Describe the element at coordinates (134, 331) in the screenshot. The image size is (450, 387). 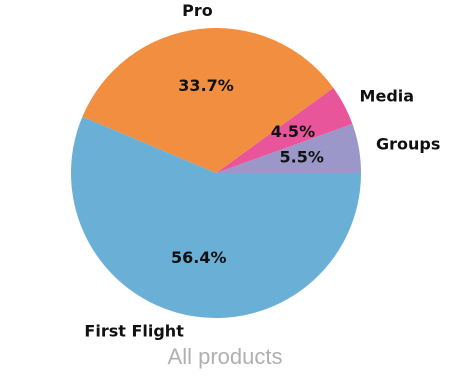
I see `slice-label-first-flight: First Flight` at that location.